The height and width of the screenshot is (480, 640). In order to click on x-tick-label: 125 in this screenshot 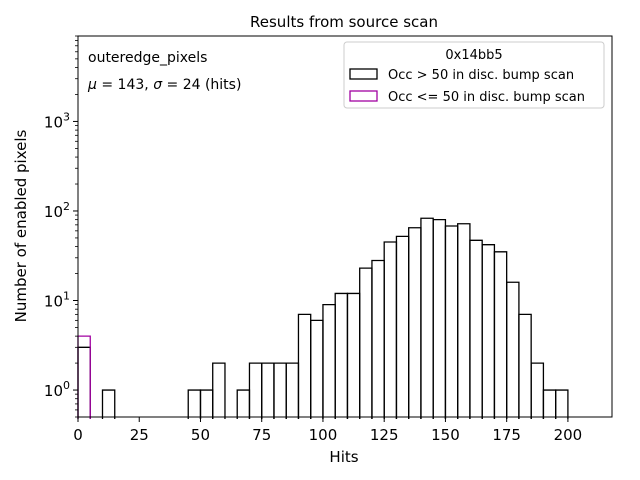, I will do `click(384, 435)`.